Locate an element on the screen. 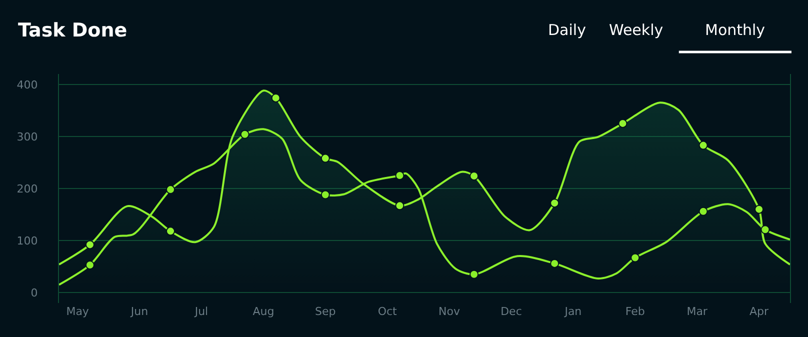  y-tick-label: 200 is located at coordinates (27, 189).